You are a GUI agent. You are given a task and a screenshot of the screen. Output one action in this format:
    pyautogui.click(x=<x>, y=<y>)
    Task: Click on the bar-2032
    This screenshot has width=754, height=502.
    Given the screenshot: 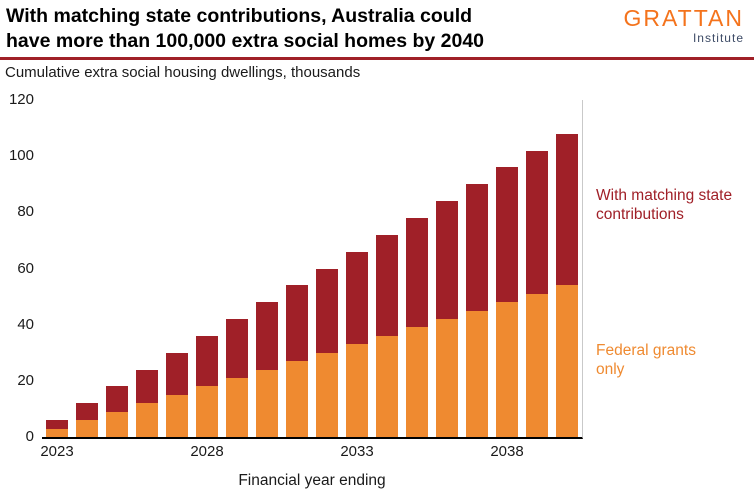 What is the action you would take?
    pyautogui.click(x=327, y=268)
    